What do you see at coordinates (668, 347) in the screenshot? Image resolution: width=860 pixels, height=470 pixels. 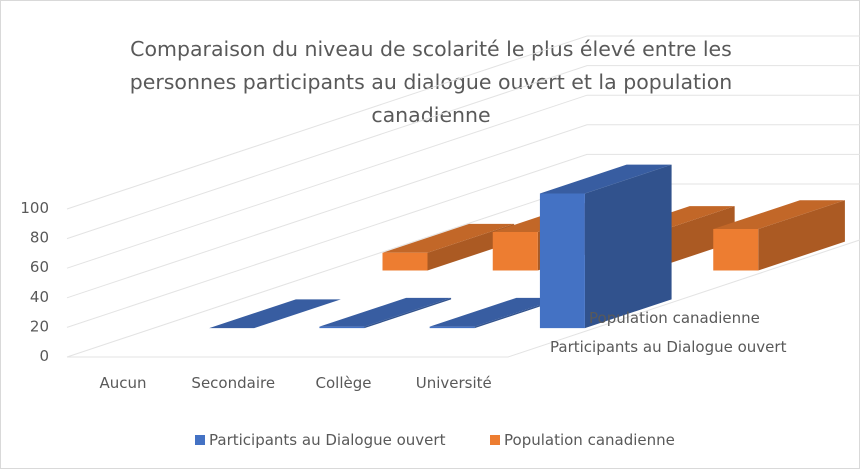 I see `depth-label: Participants au Dialogue ouvert` at bounding box center [668, 347].